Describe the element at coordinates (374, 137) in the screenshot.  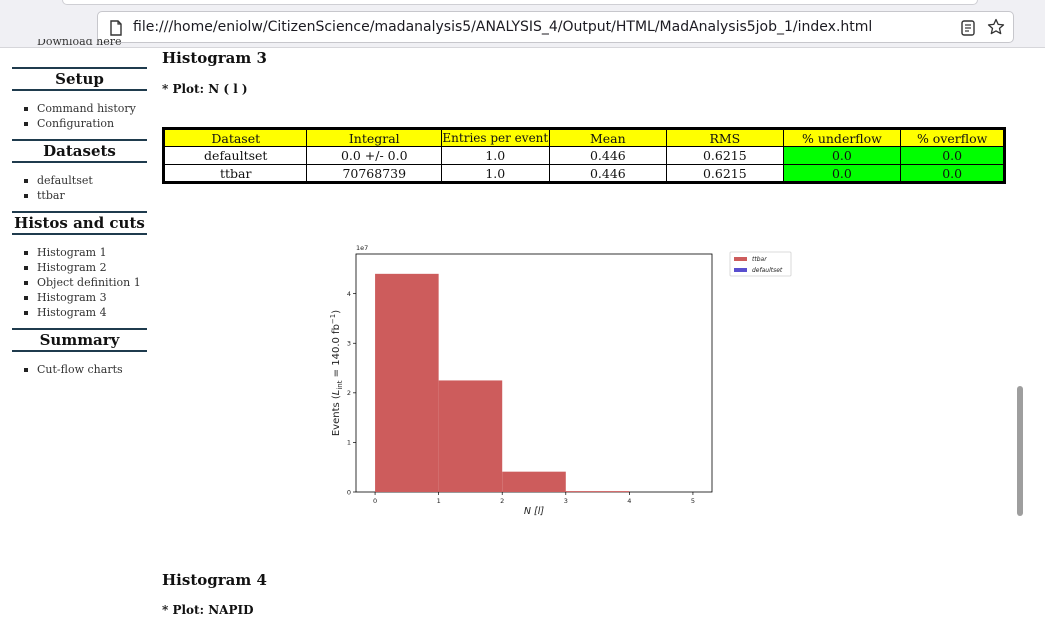
I see `col-integral: Integral` at that location.